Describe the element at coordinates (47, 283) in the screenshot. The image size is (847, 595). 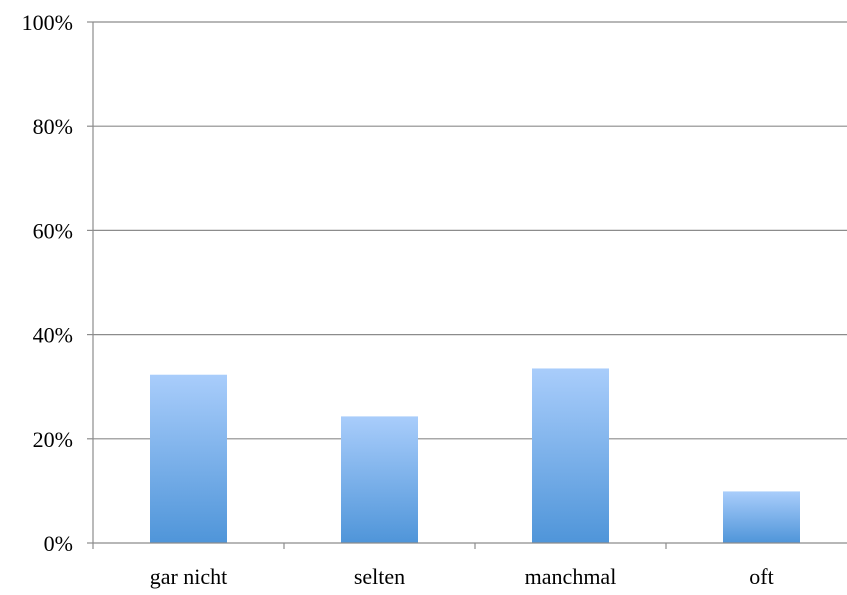
I see `y-tick-labels: 0% 20% 40% 60% 80% 100%` at that location.